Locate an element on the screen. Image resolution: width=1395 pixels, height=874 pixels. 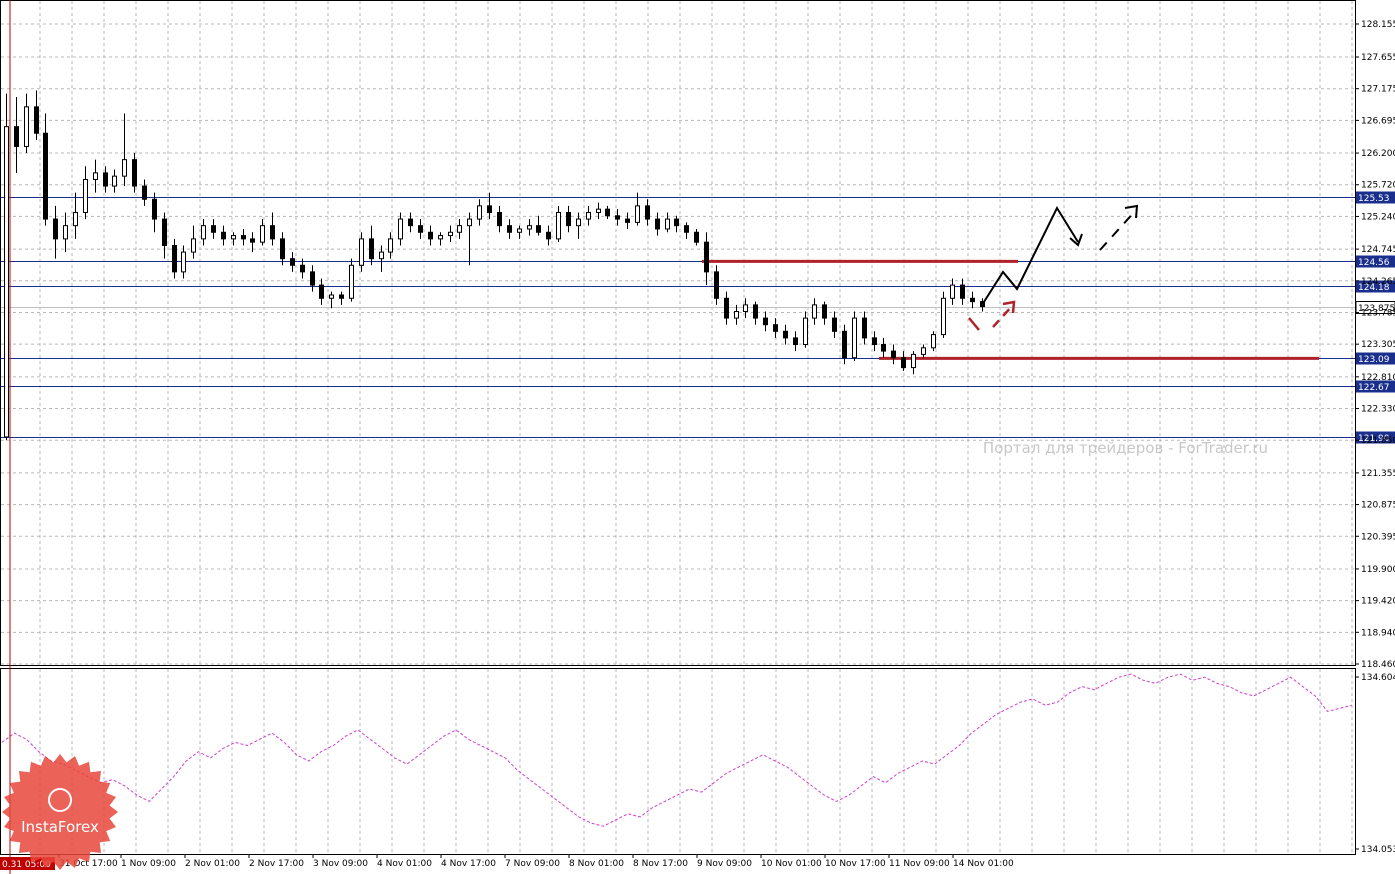
level-tag-label: 125.53 is located at coordinates (1374, 199).